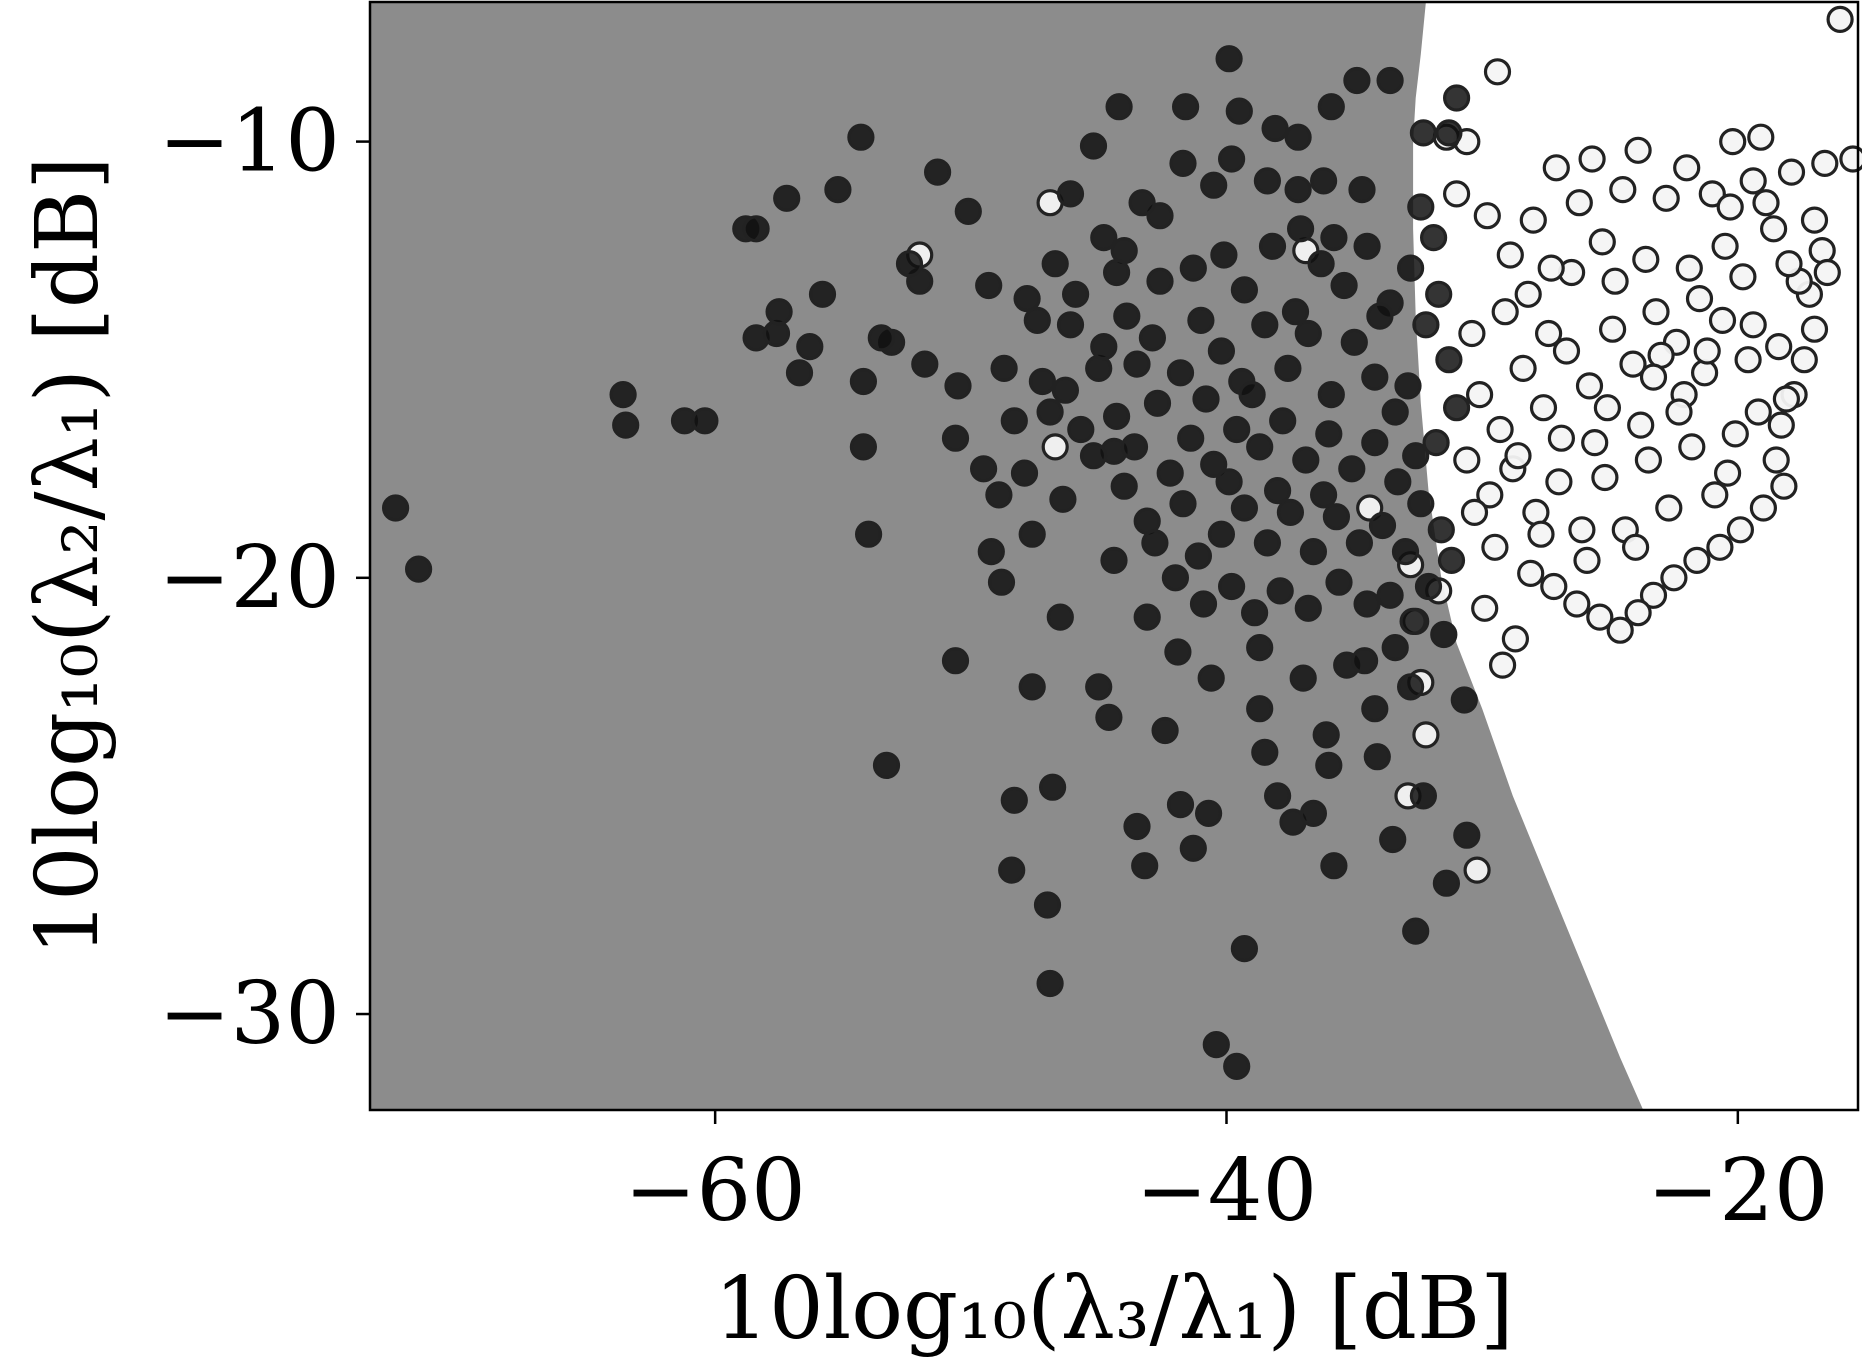 The height and width of the screenshot is (1366, 1862). What do you see at coordinates (250, 578) in the screenshot?
I see `y-tick-label: −20` at bounding box center [250, 578].